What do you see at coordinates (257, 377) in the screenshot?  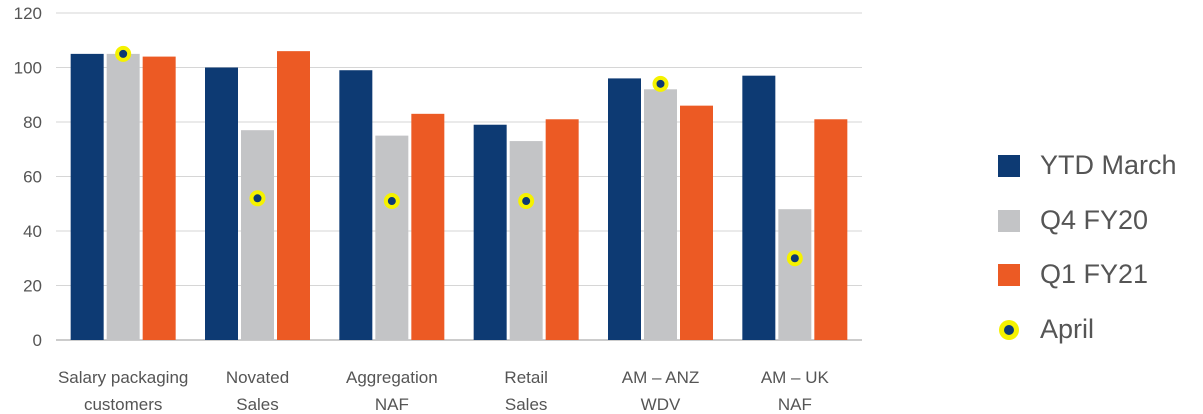 I see `x-category-label: Novated` at bounding box center [257, 377].